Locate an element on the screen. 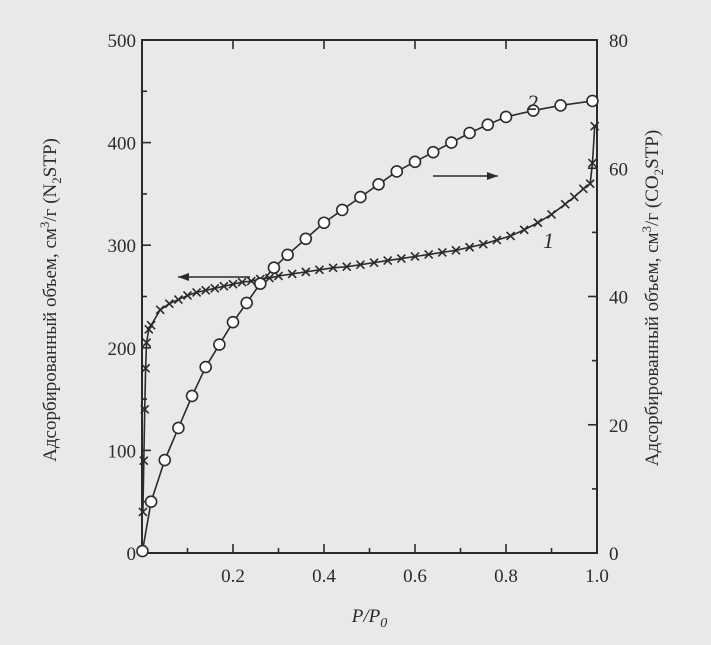 The height and width of the screenshot is (645, 711). y-right-tick-label: 60 is located at coordinates (618, 169).